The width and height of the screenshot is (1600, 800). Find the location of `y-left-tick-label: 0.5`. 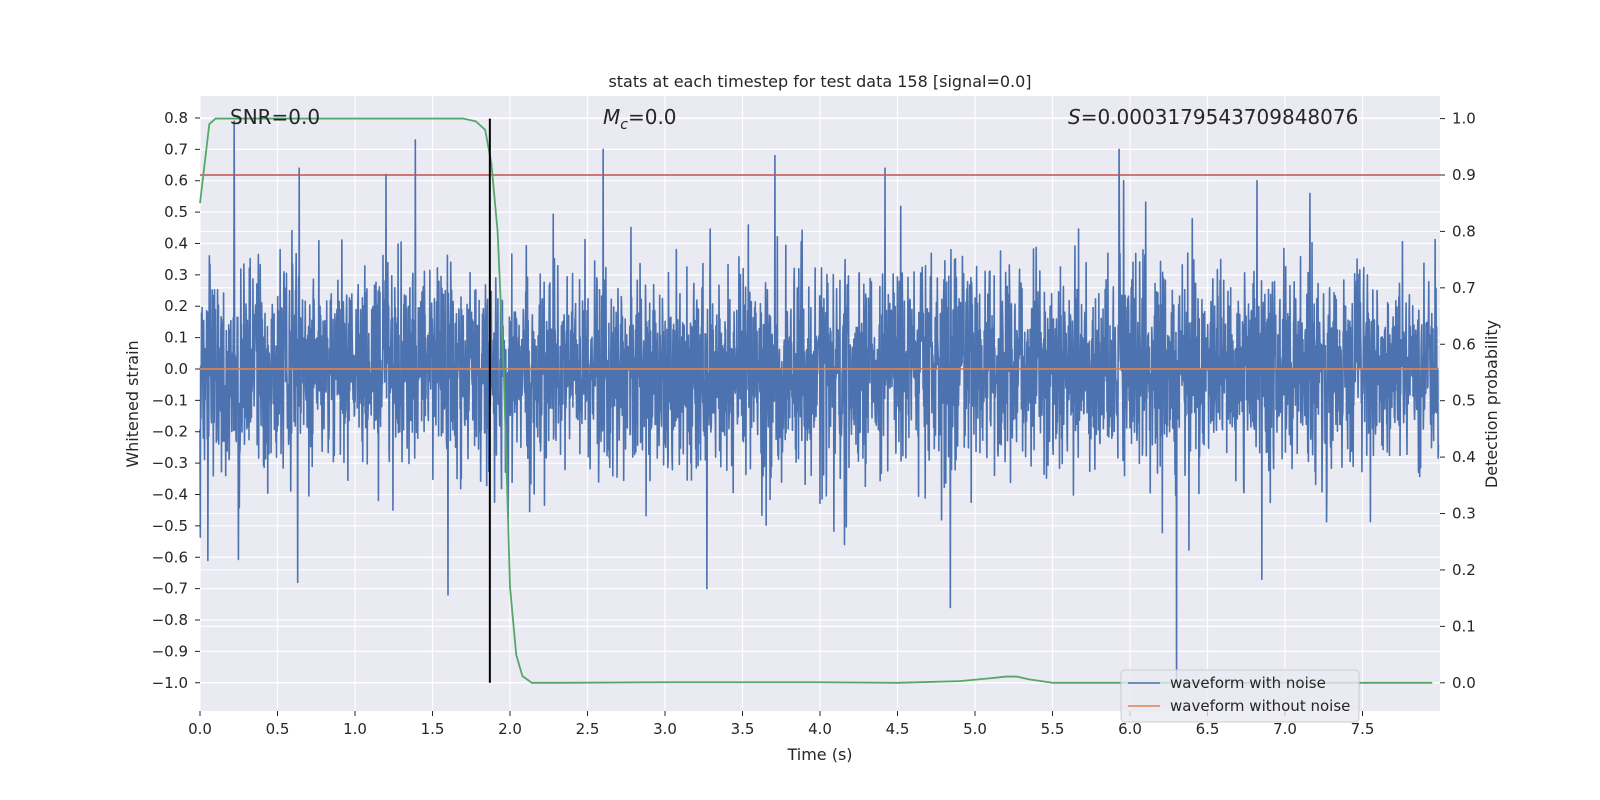

y-left-tick-label: 0.5 is located at coordinates (176, 212).